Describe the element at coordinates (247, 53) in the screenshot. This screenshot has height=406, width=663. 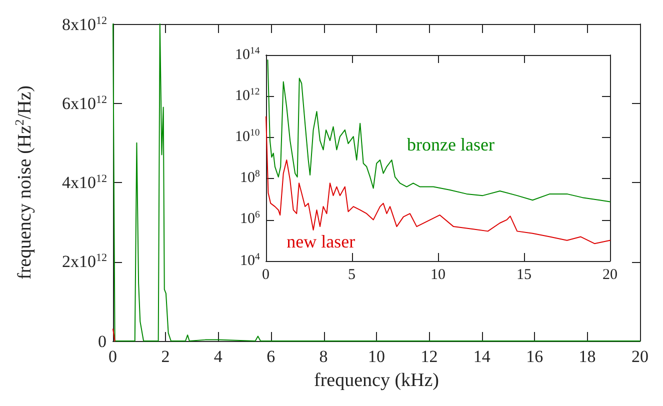
I see `y-tick-label: 10$^{14}$` at that location.